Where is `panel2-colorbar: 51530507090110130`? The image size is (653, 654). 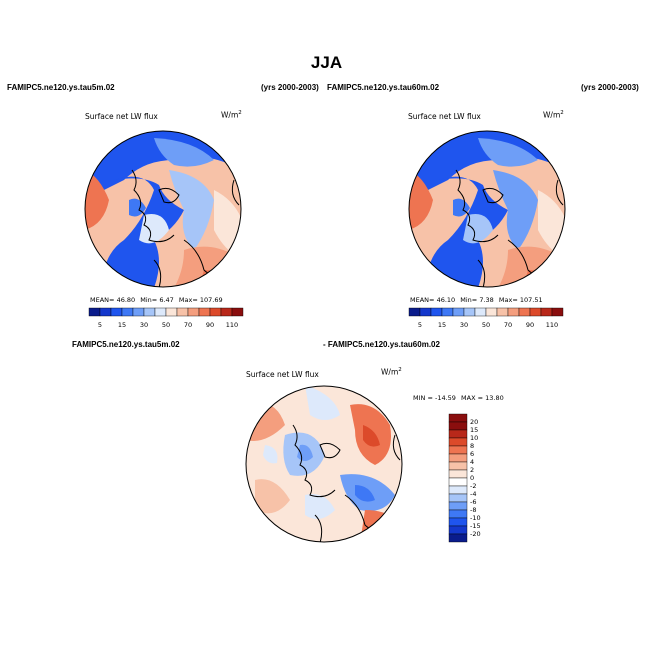 panel2-colorbar: 51530507090110130 is located at coordinates (486, 318).